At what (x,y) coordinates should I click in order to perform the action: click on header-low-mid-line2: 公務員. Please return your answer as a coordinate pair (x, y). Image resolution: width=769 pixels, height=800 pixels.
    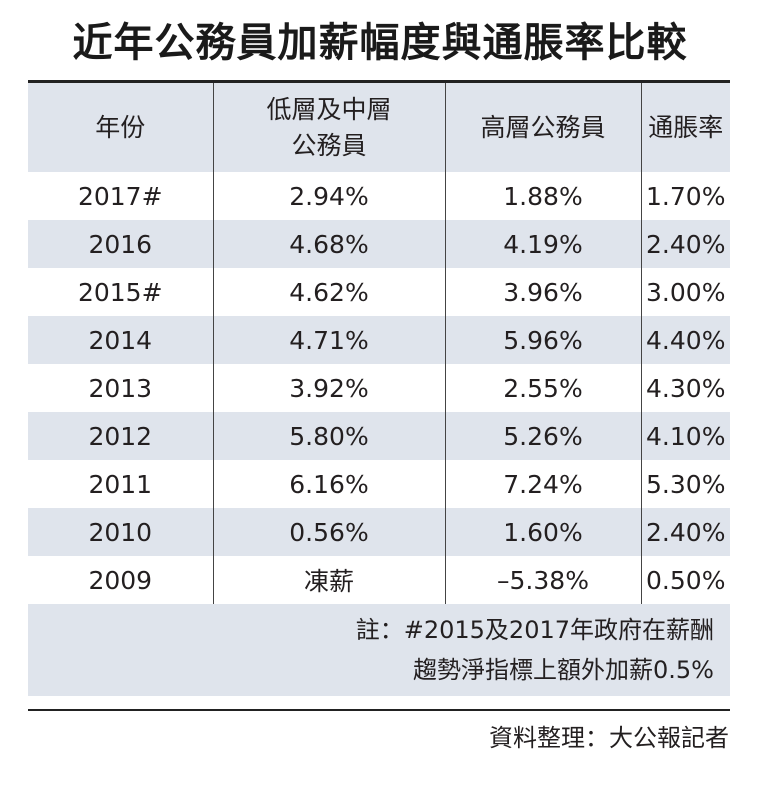
    Looking at the image, I should click on (329, 145).